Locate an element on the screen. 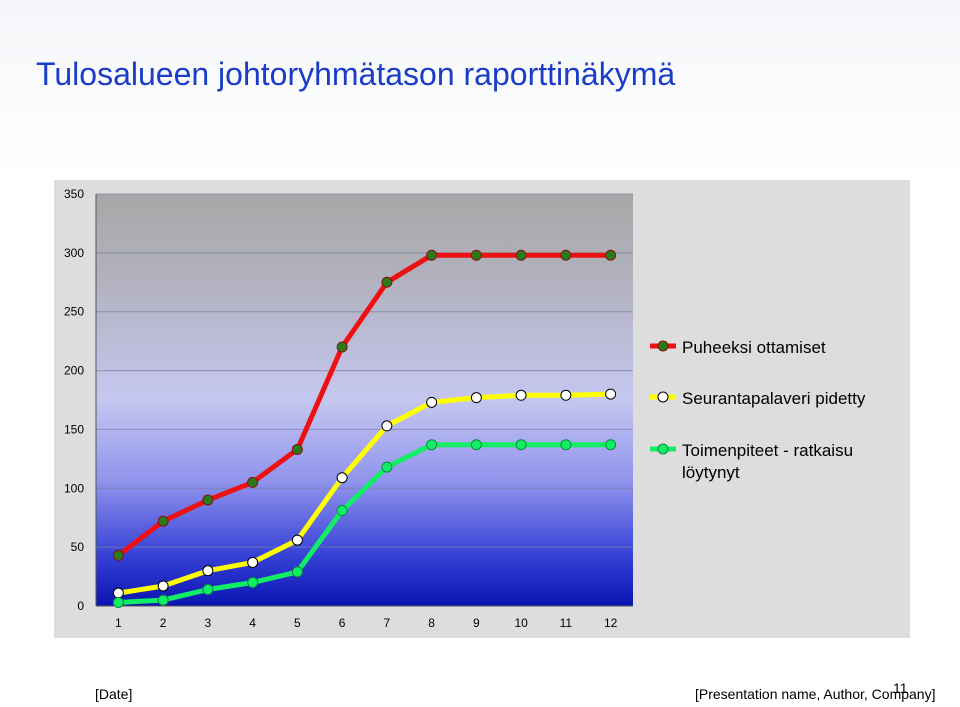 The width and height of the screenshot is (960, 707). legend-item-seuranta: Seurantapalaveri pidetty is located at coordinates (758, 398).